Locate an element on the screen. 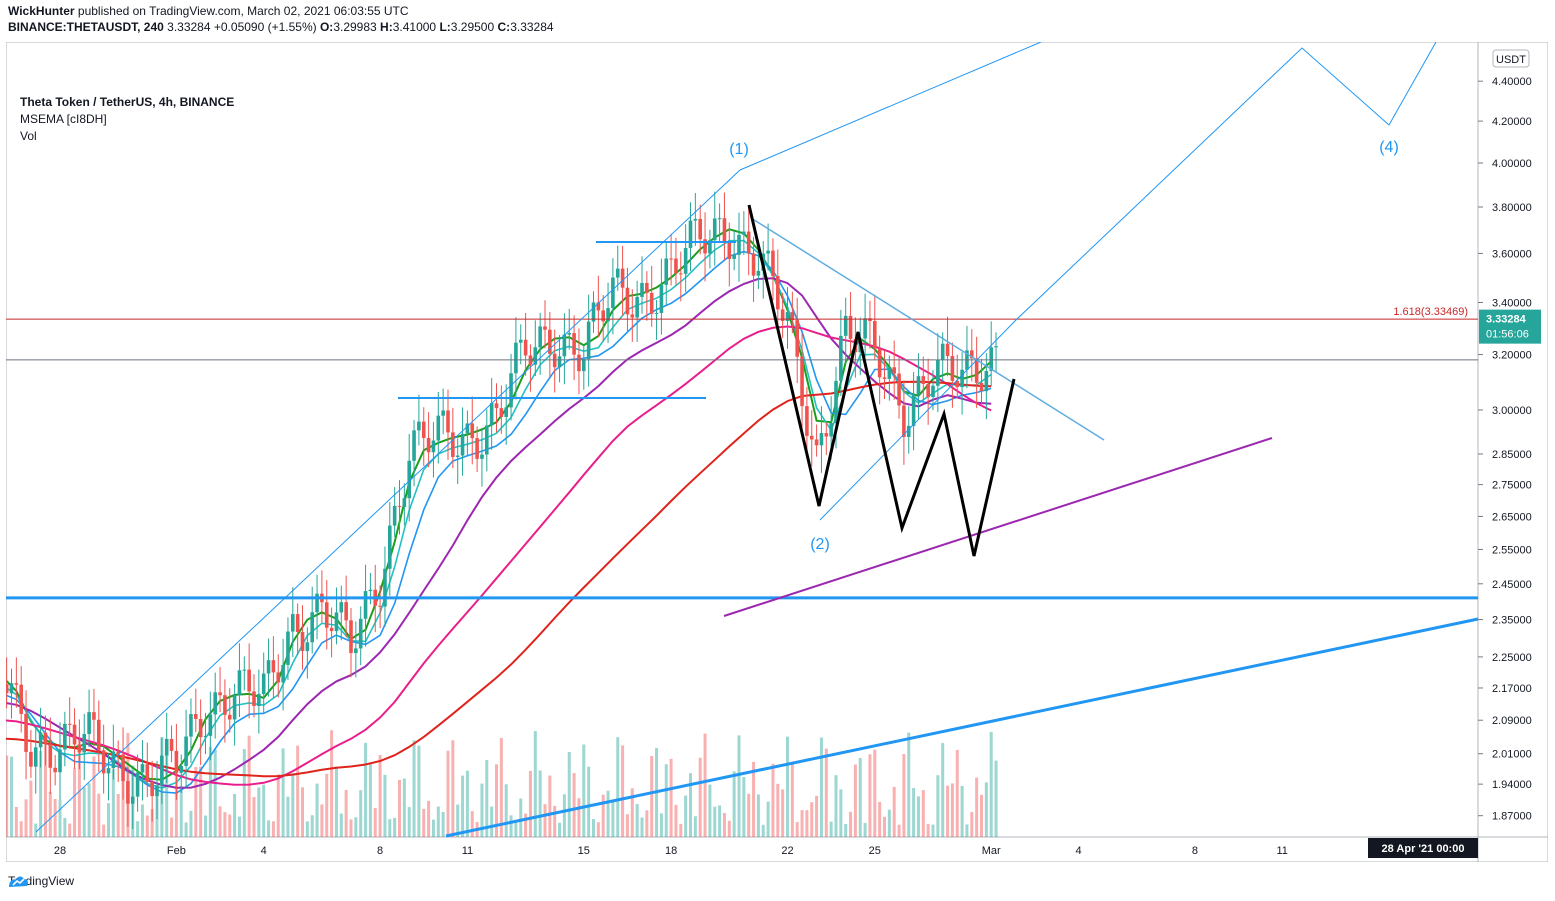 The image size is (1555, 901). y-tick-label: 2.09000 is located at coordinates (1512, 721).